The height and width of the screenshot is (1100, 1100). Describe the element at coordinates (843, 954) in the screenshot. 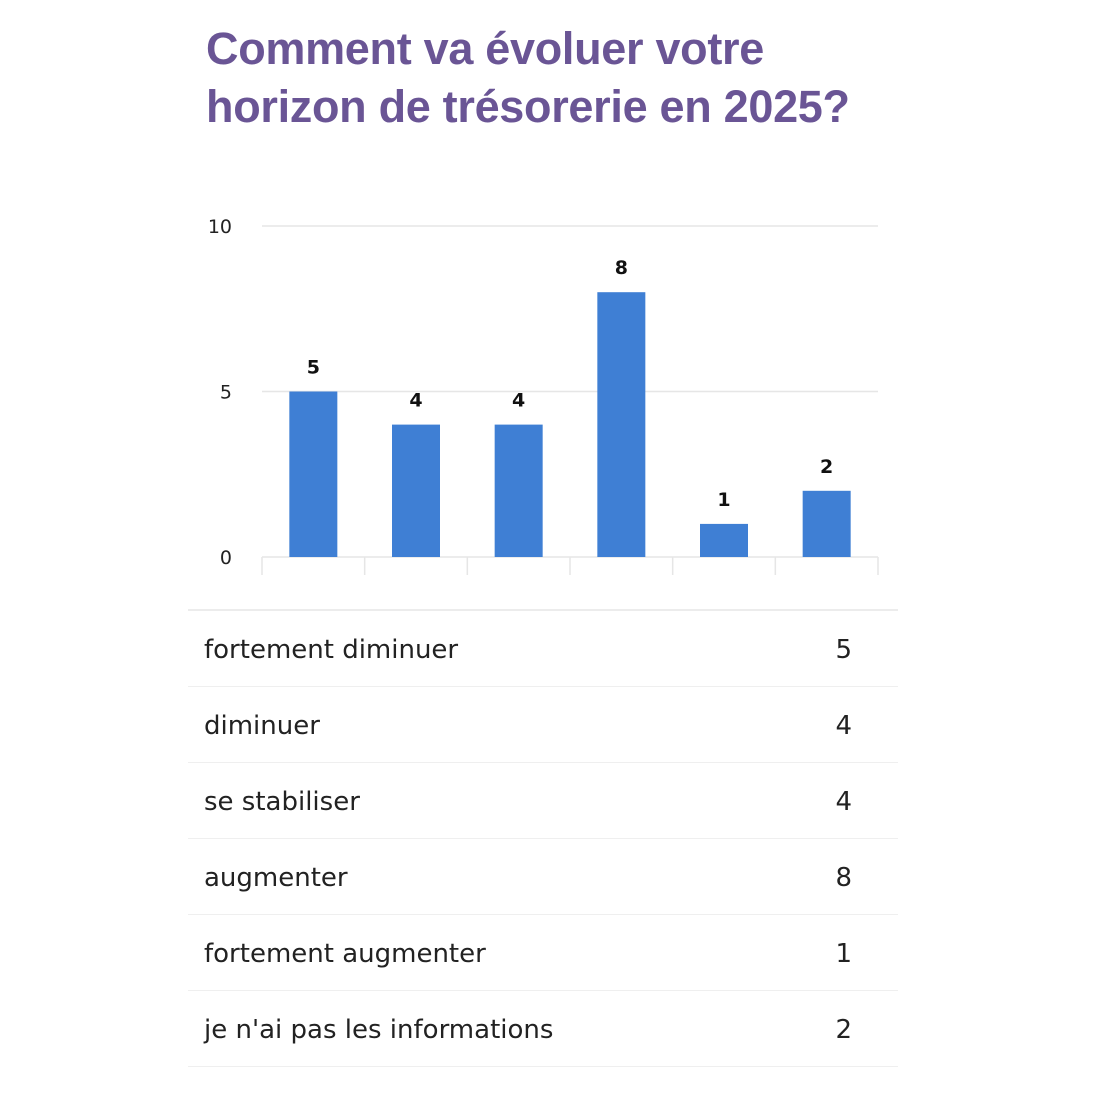

I see `row-value: 1` at that location.